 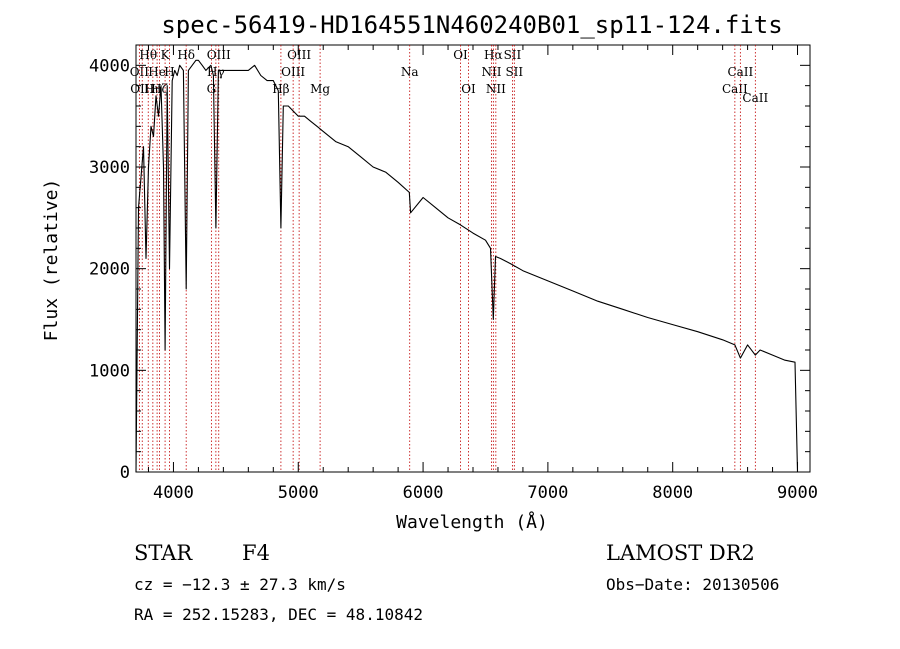 I want to click on y-tick-label: 2000, so click(x=109, y=270).